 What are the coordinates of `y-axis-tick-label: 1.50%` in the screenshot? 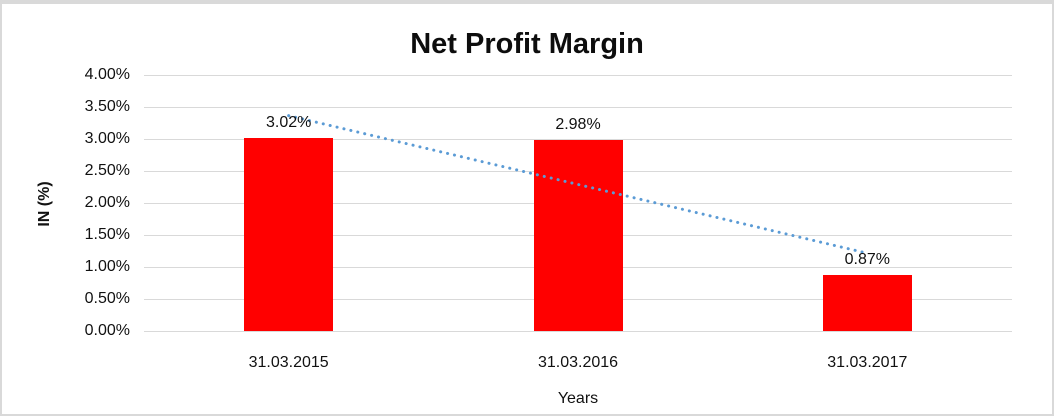 It's located at (107, 234).